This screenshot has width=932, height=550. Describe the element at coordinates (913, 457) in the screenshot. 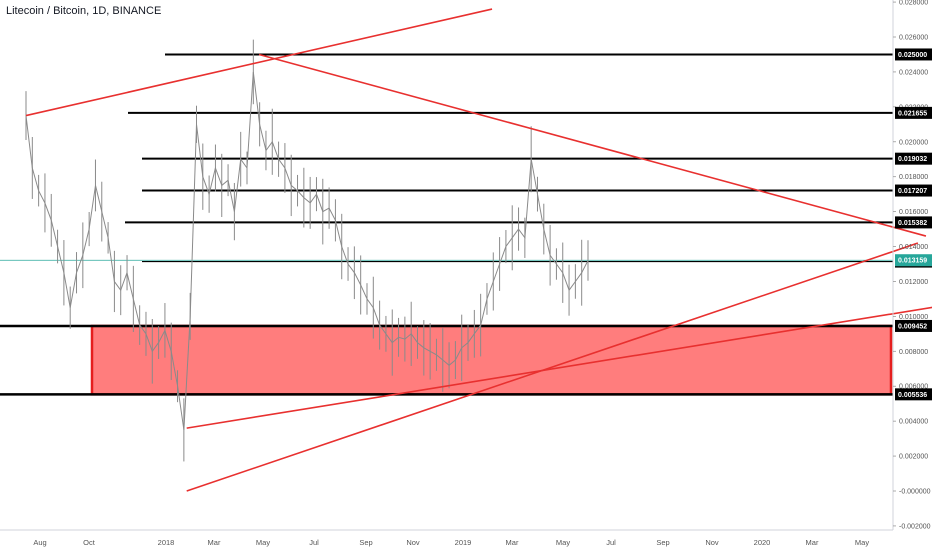

I see `y-tick-label: 0.002000` at that location.